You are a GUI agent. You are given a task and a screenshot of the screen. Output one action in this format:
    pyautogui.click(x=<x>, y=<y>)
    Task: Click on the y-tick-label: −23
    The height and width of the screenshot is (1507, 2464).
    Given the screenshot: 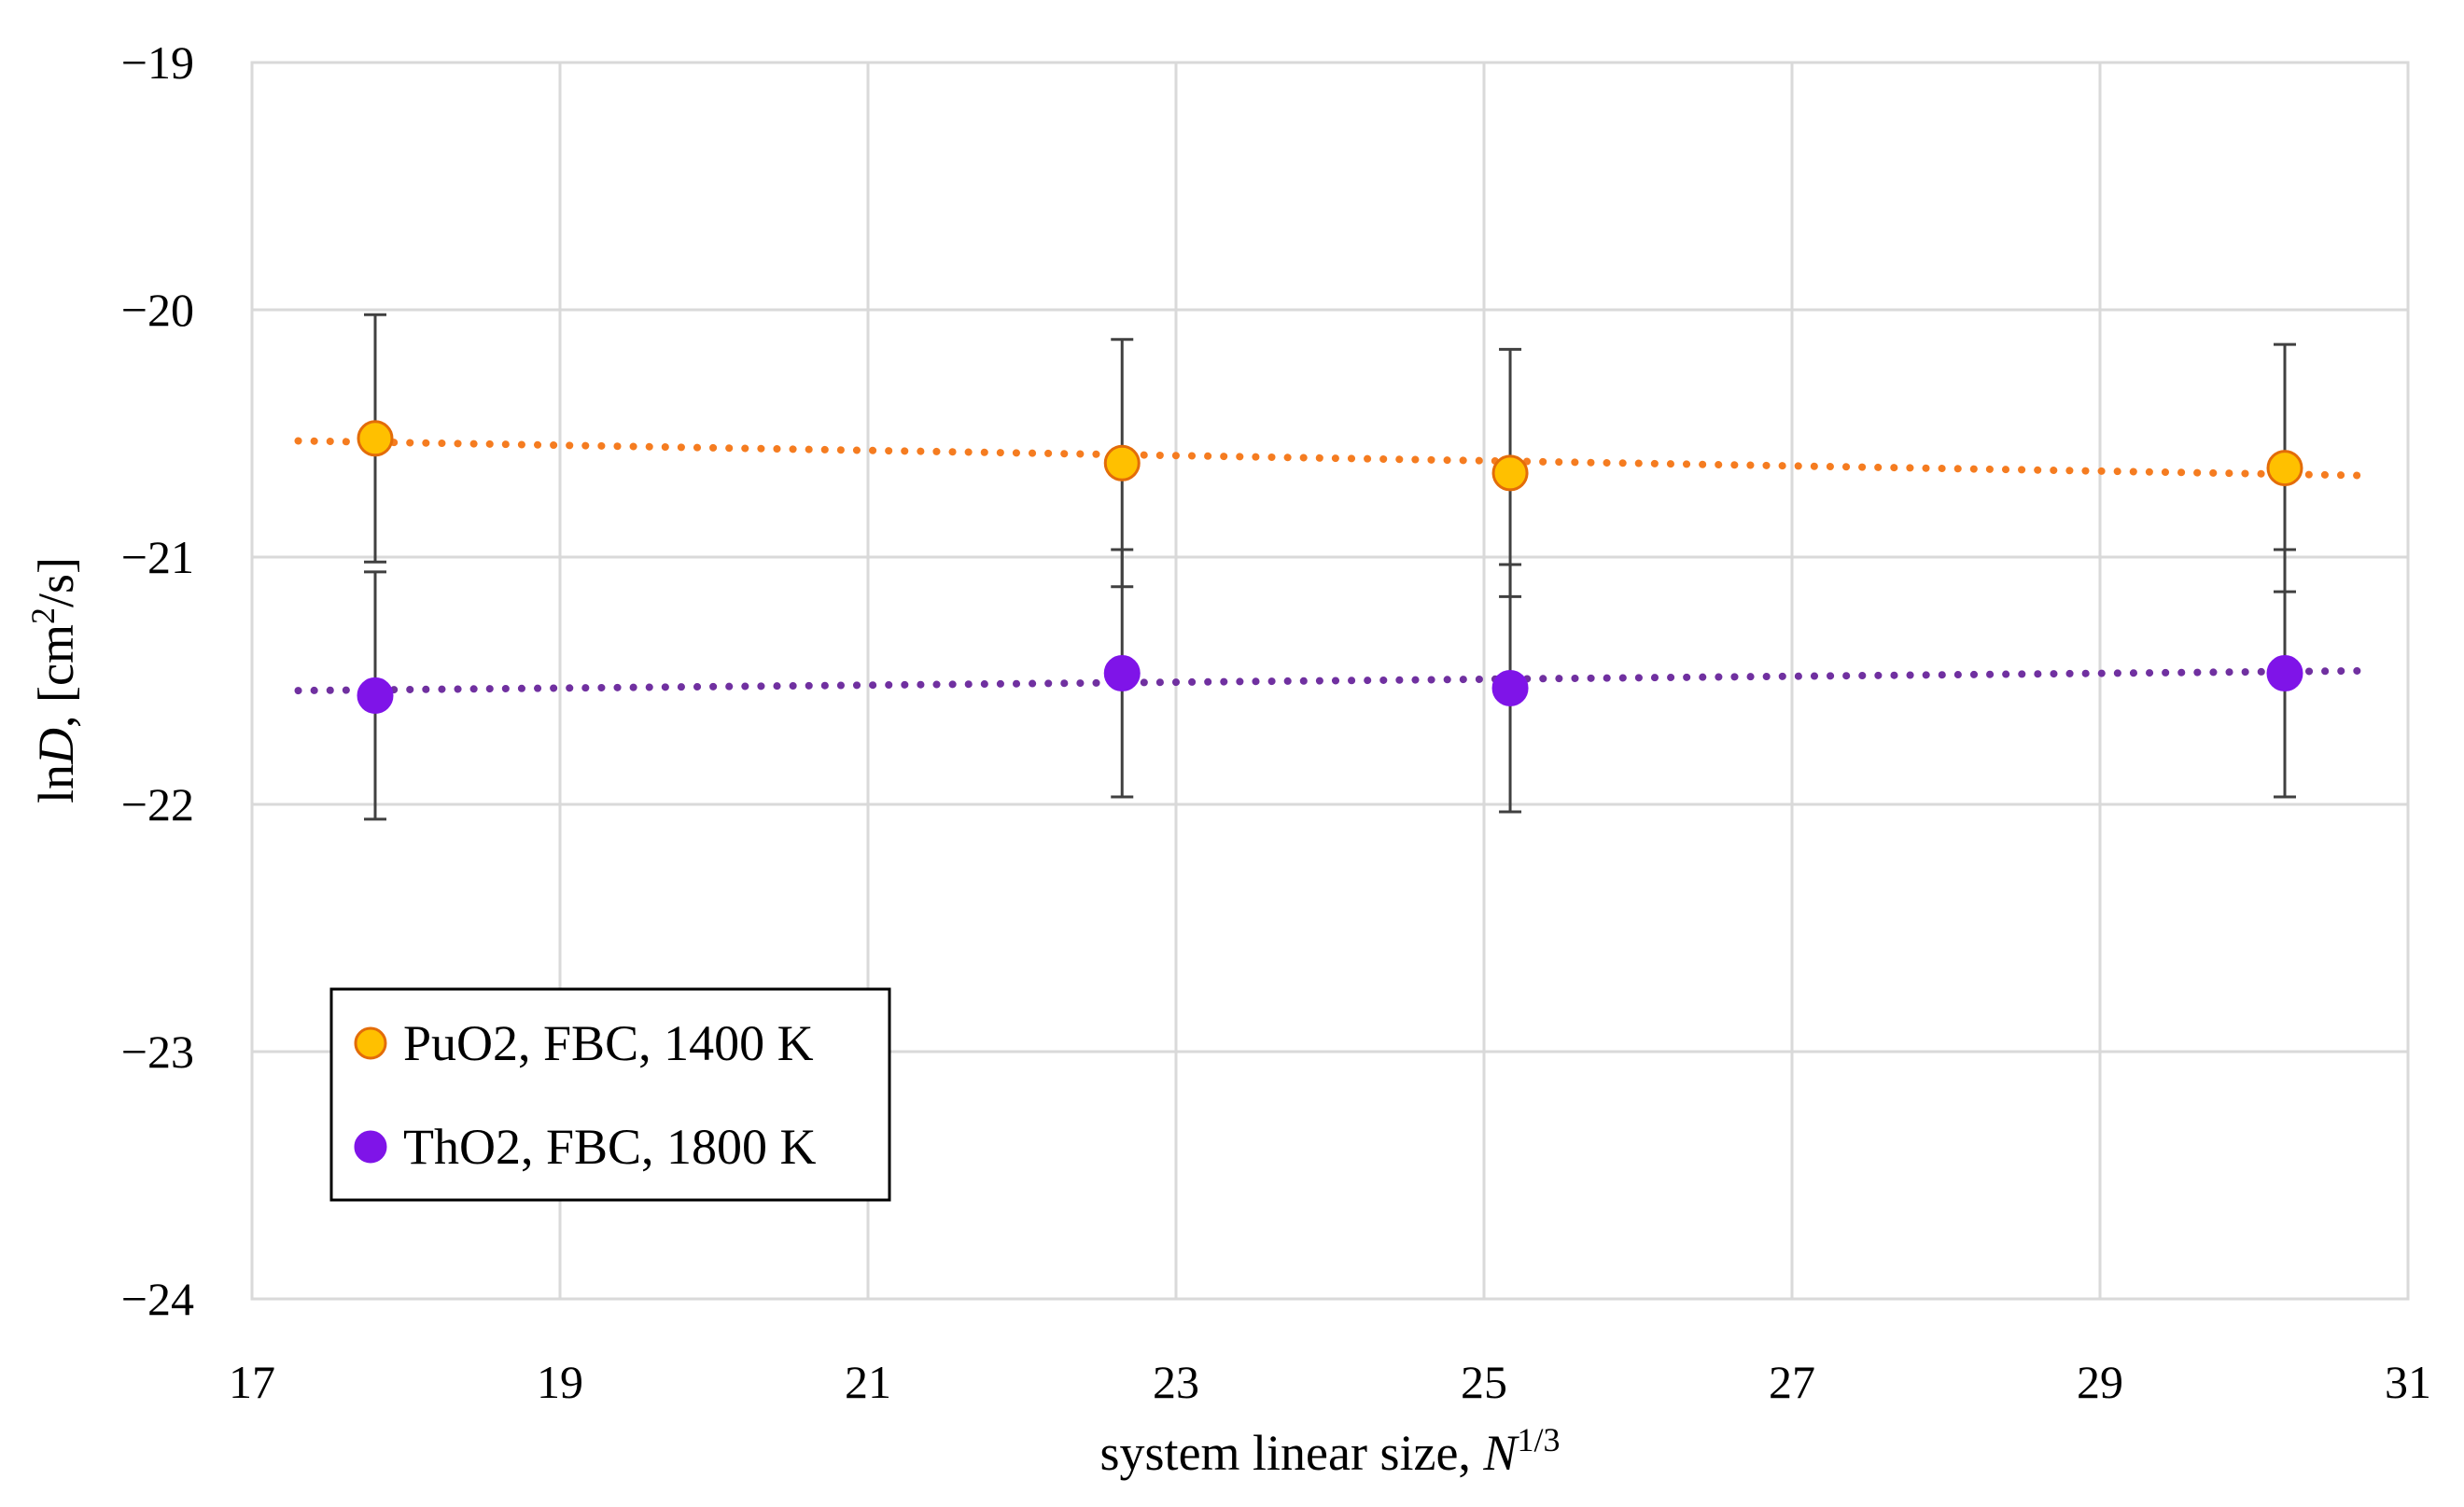 What is the action you would take?
    pyautogui.click(x=157, y=1052)
    